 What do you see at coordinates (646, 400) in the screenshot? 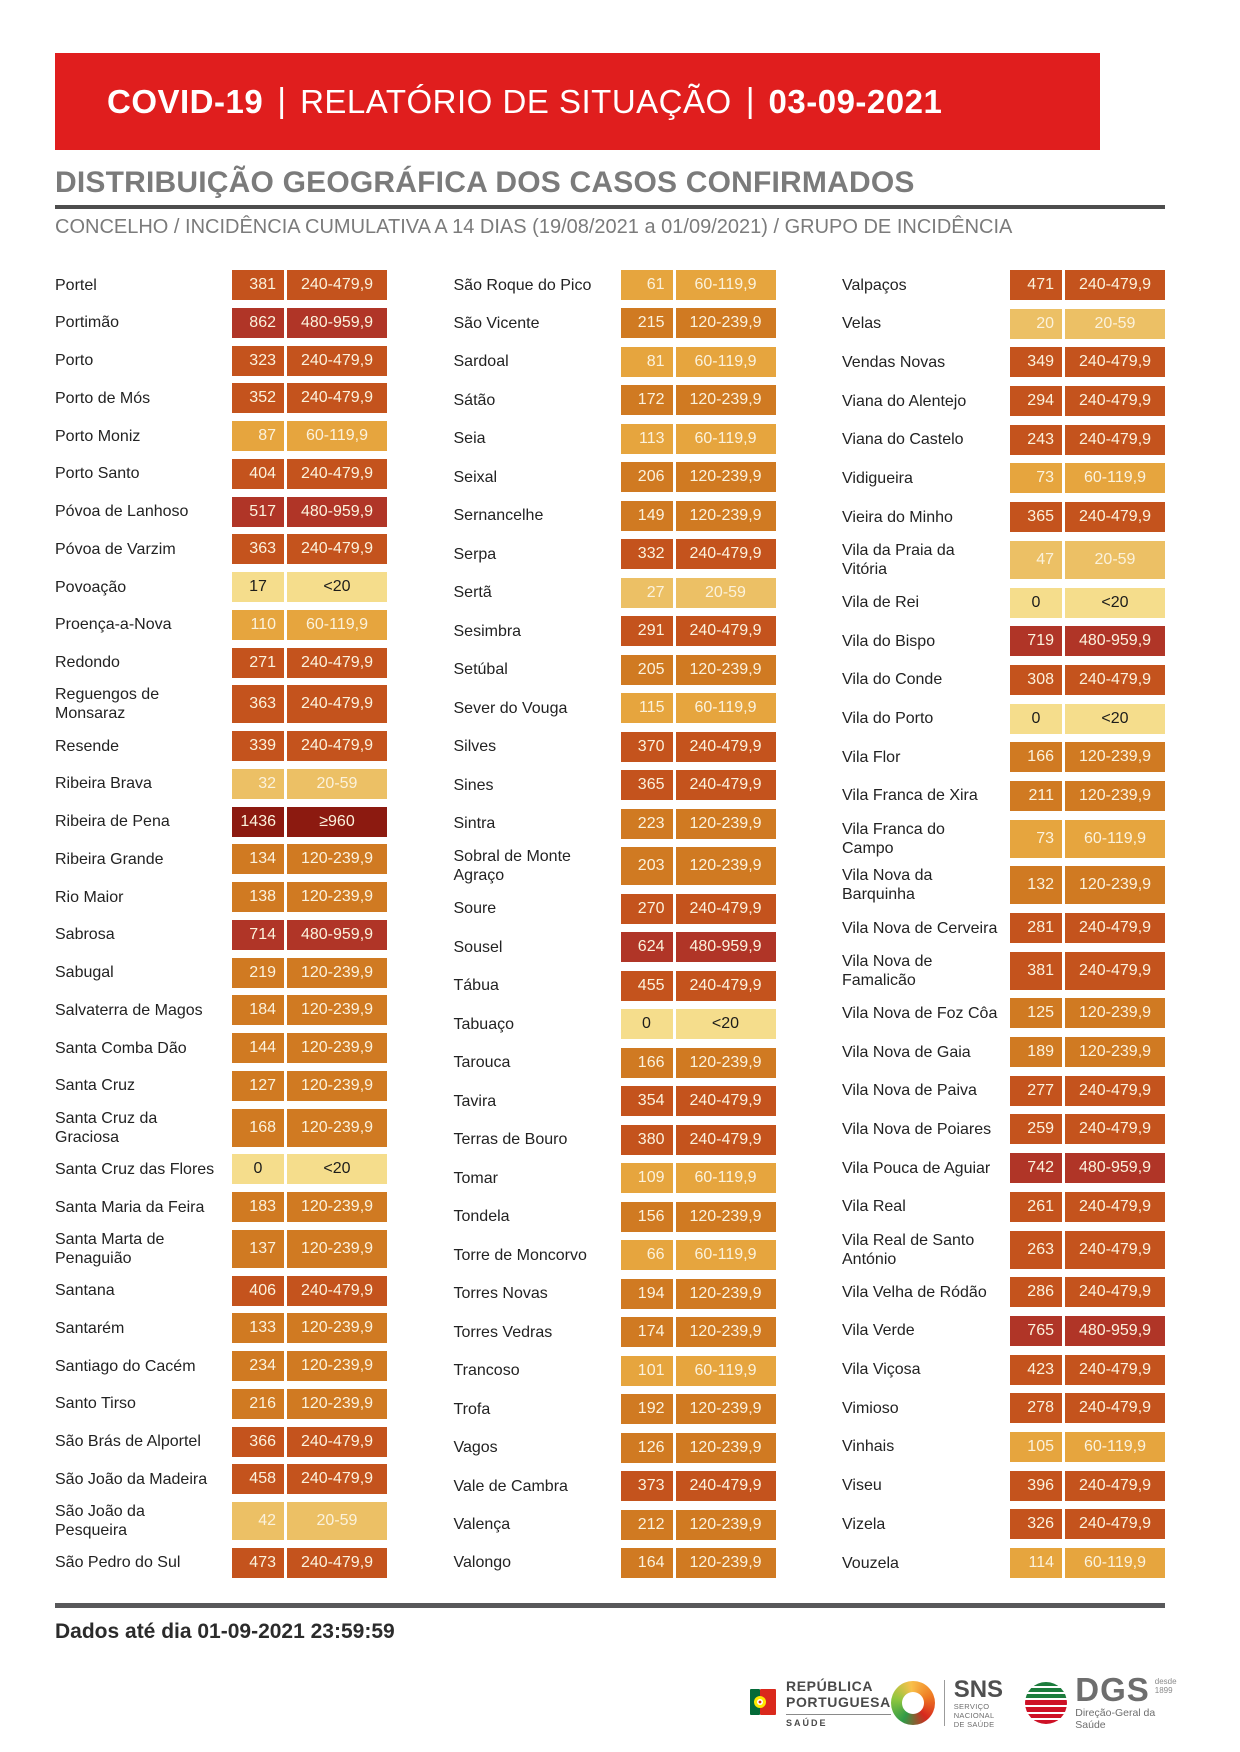
I see `incidence-value-cell: 172` at bounding box center [646, 400].